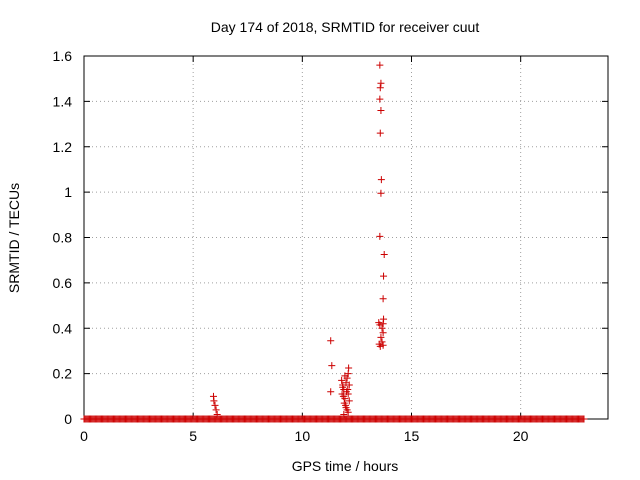 This screenshot has width=640, height=480. I want to click on y-tick-label: 1.4, so click(63, 101).